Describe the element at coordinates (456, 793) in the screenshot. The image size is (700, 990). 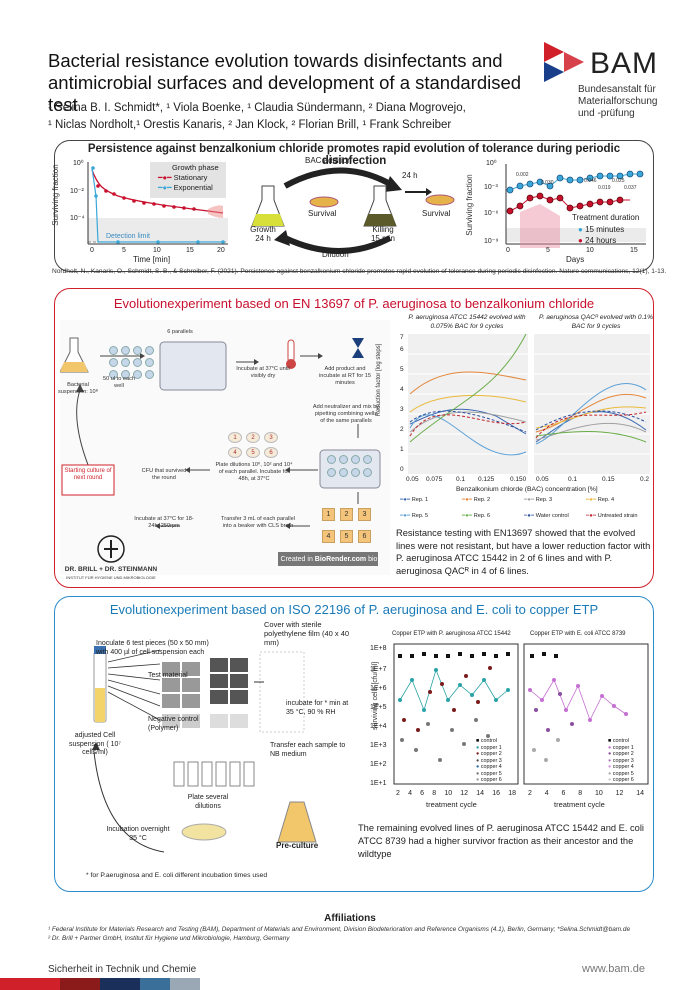
I see `chart3-xticks-left: 2 4 6 8 10 12 14 16 18` at that location.